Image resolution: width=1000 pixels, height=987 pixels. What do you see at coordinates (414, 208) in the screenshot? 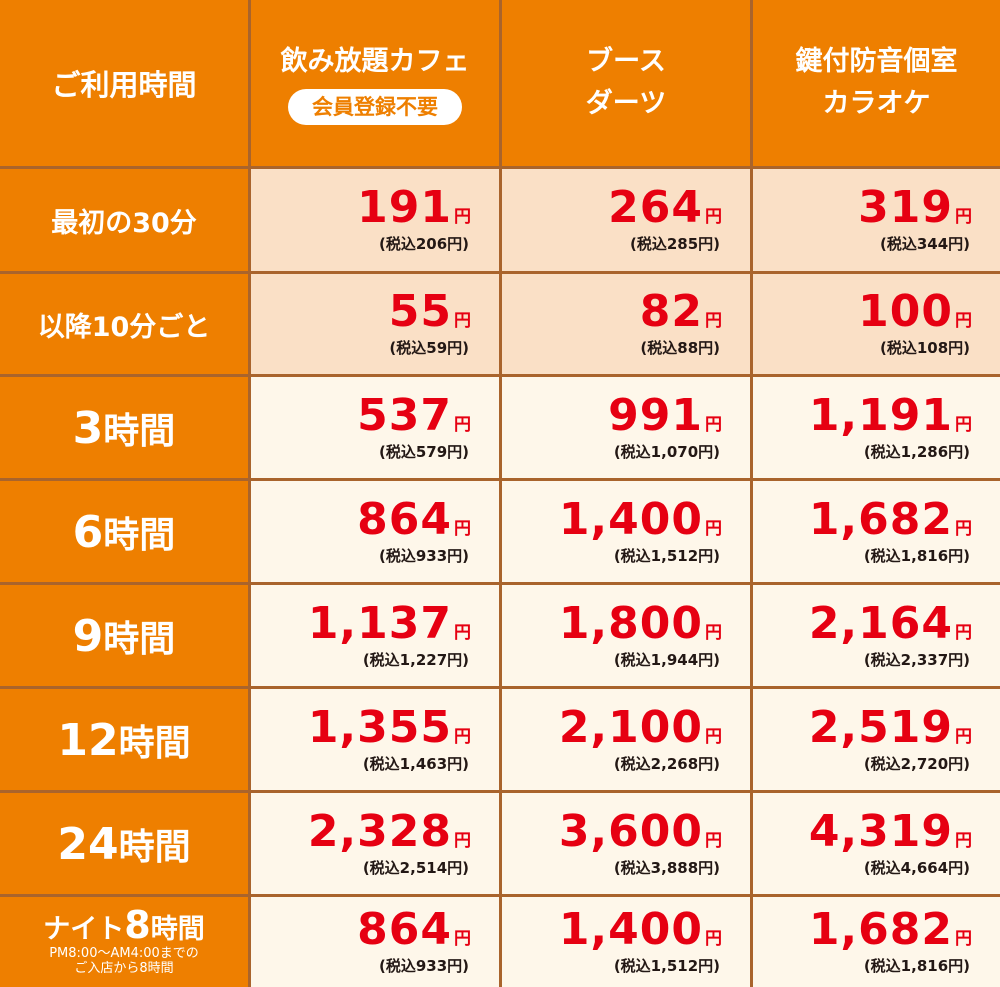
I see `price-main: 191 円` at bounding box center [414, 208].